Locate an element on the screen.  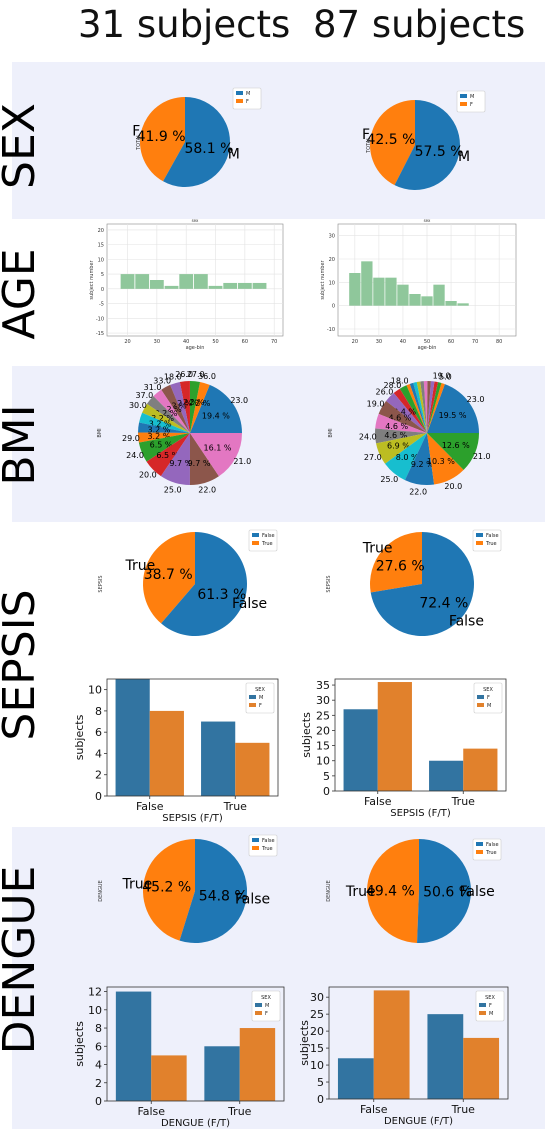
x-tick-label: 50 is located at coordinates (215, 342).